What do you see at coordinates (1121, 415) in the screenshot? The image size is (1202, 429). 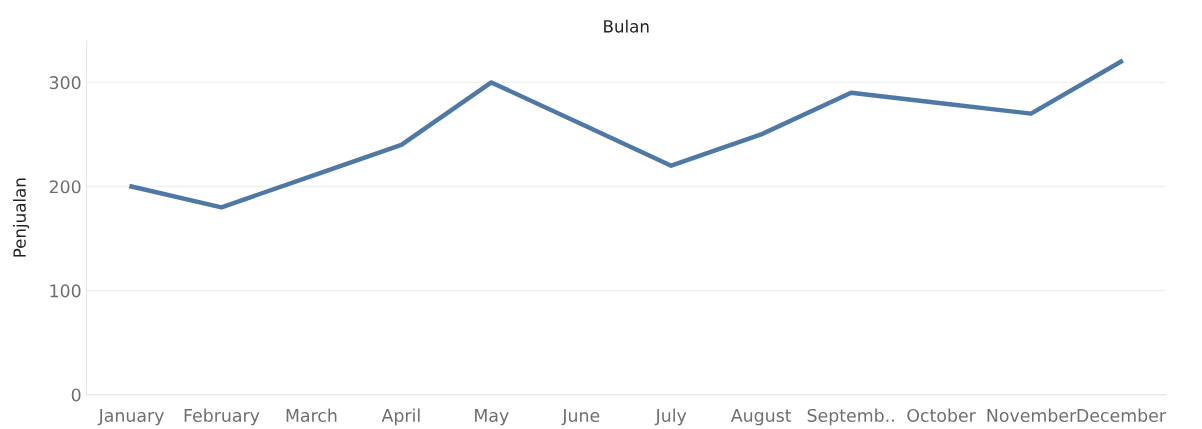 I see `x-tick-label: December` at bounding box center [1121, 415].